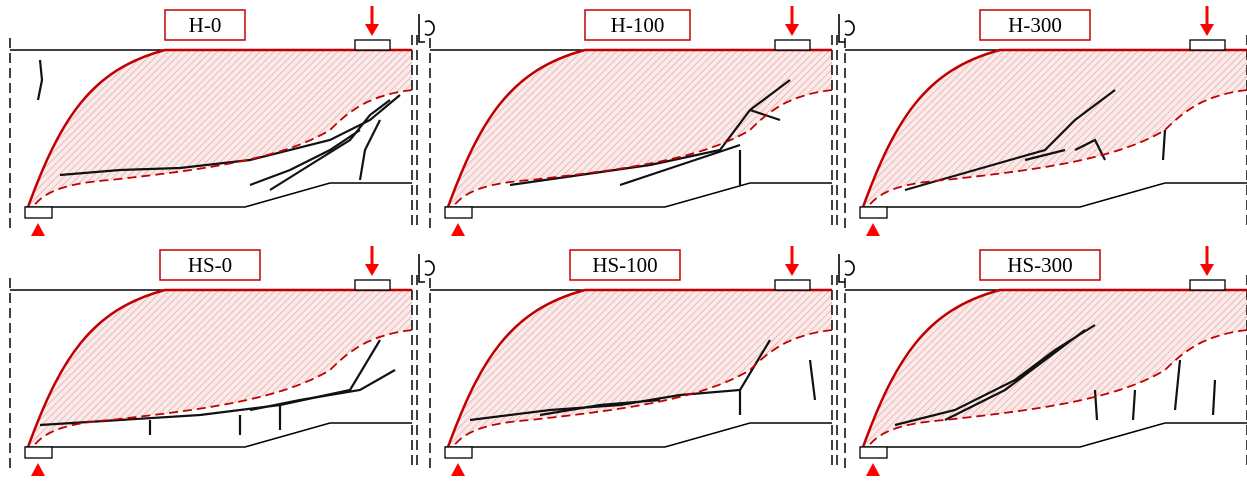 The width and height of the screenshot is (1247, 485). I want to click on panel-label: H-300, so click(1035, 25).